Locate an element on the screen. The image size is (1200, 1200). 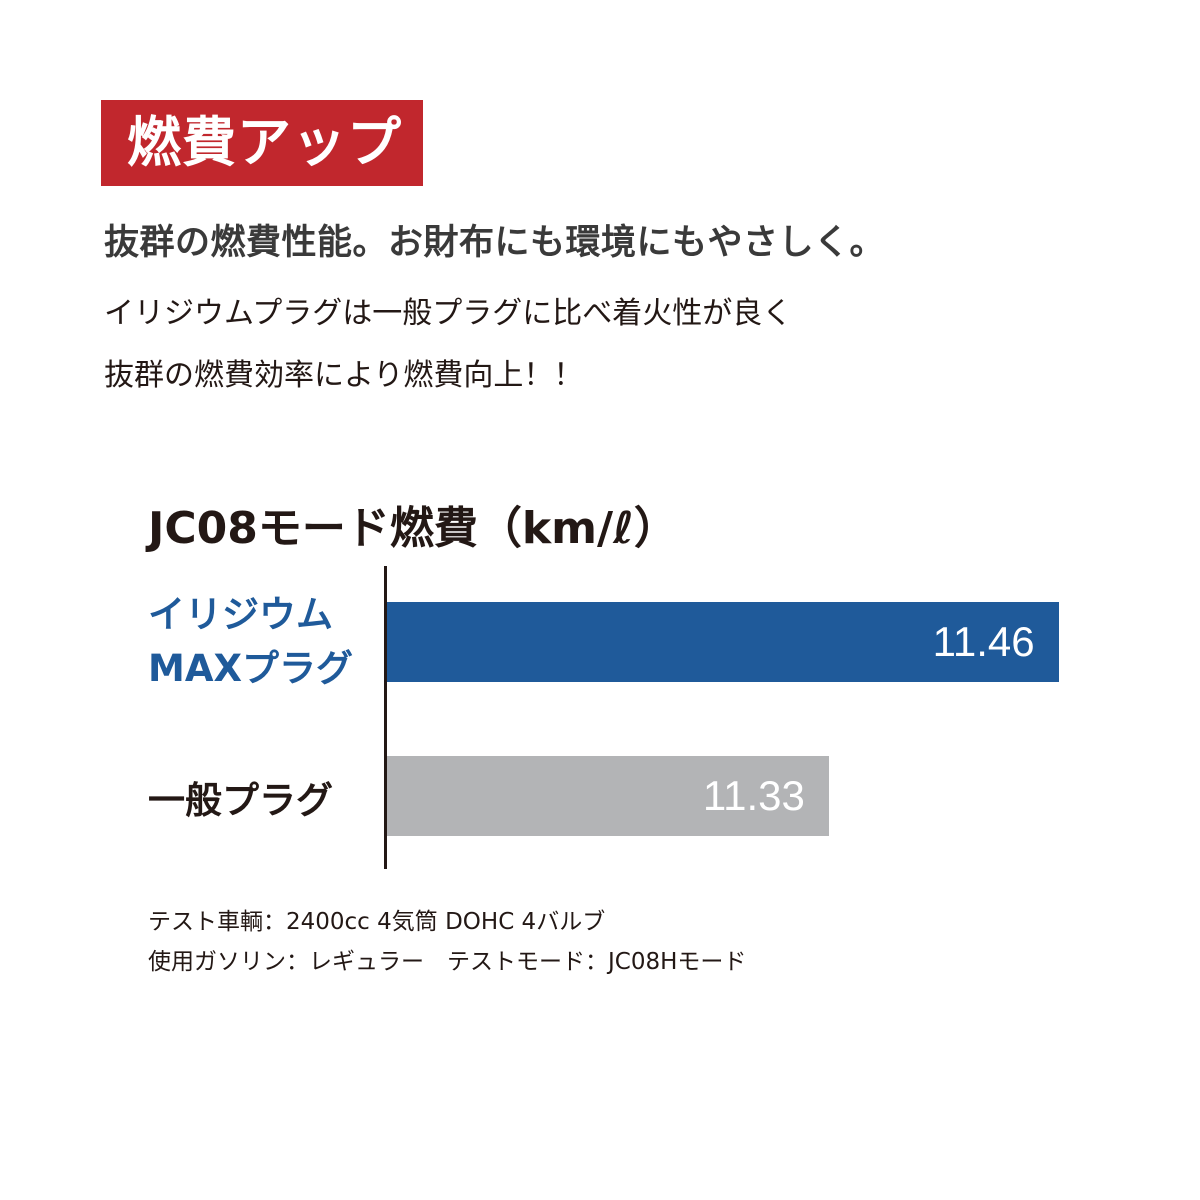
chart-title: JC08モード燃費（km/ℓ） is located at coordinates (413, 528).